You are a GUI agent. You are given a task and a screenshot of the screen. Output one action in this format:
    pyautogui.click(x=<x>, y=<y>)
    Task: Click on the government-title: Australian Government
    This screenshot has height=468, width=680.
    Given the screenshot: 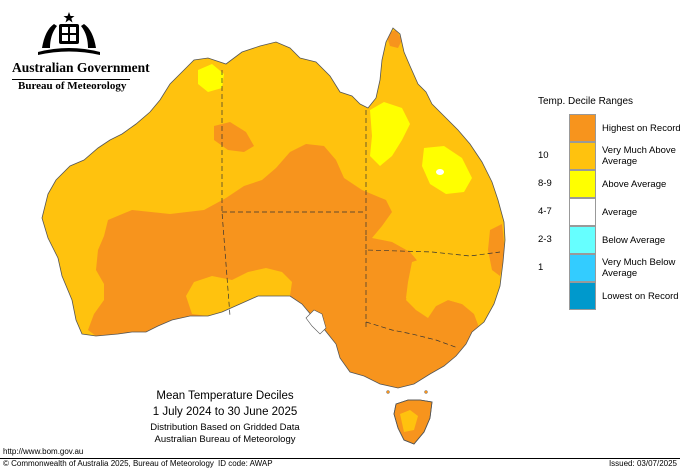 What is the action you would take?
    pyautogui.click(x=81, y=70)
    